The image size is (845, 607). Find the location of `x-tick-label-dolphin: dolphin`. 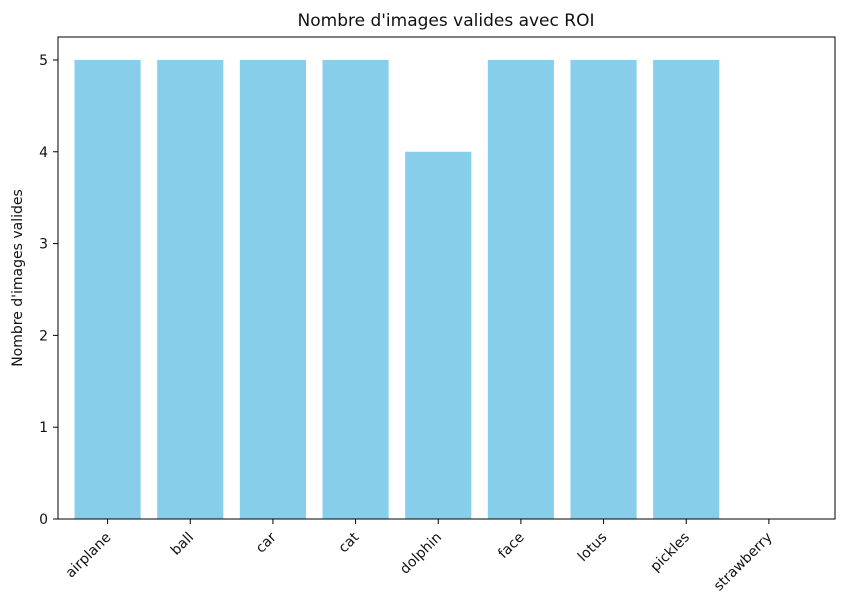

x-tick-label-dolphin: dolphin is located at coordinates (421, 554).